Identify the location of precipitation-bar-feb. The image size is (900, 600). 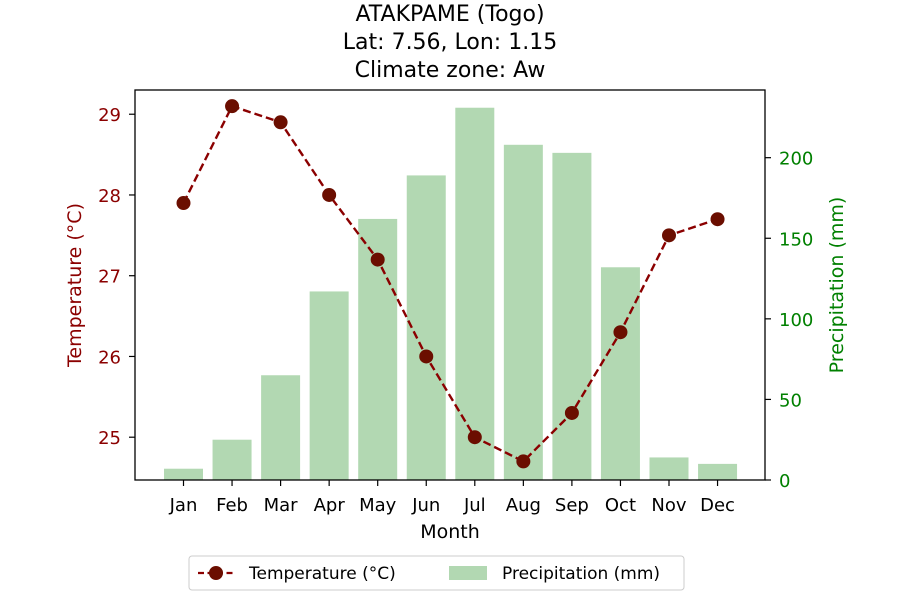
(232, 459).